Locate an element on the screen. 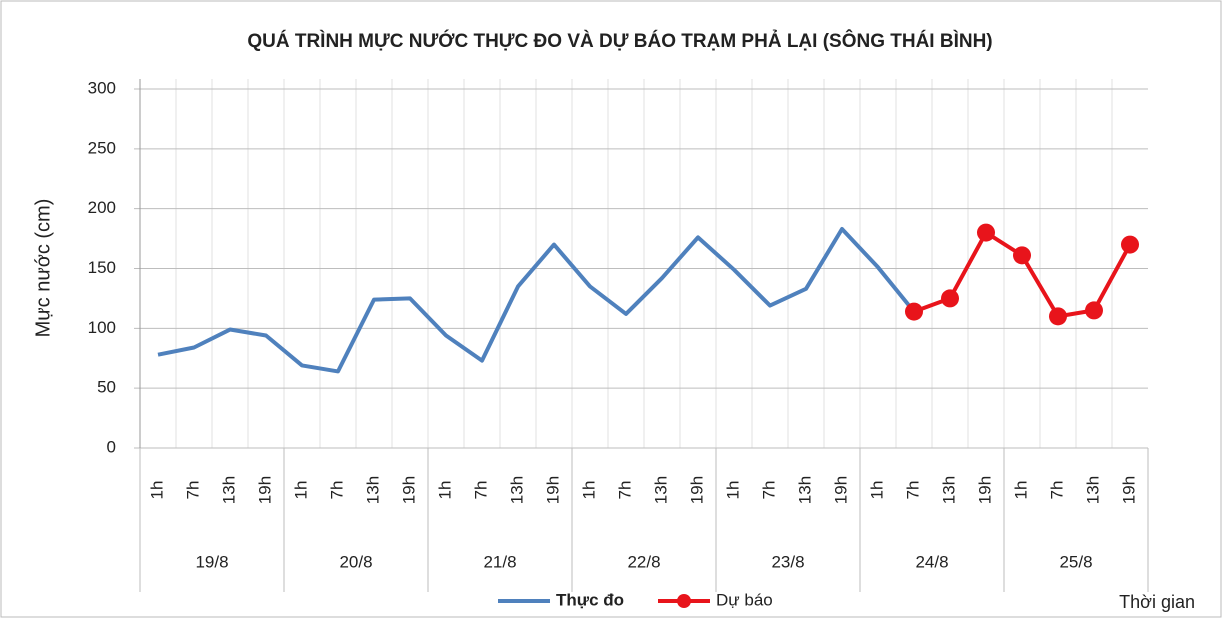 The width and height of the screenshot is (1222, 623). x-group-label: 23/8 is located at coordinates (787, 561).